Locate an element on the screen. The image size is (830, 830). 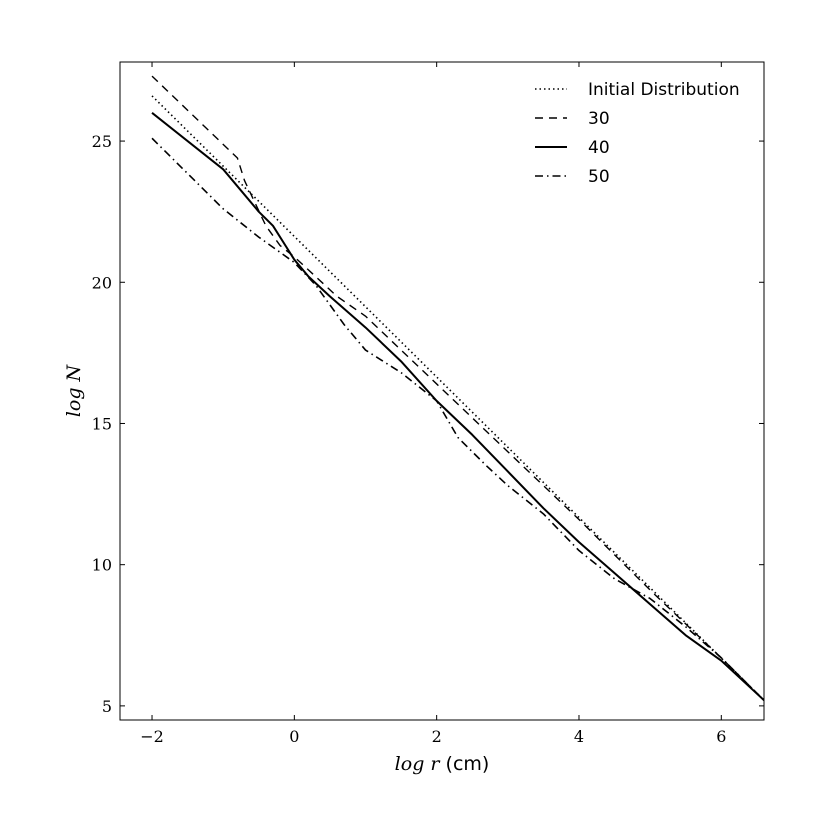
y-tick-label: 25 is located at coordinates (102, 141).